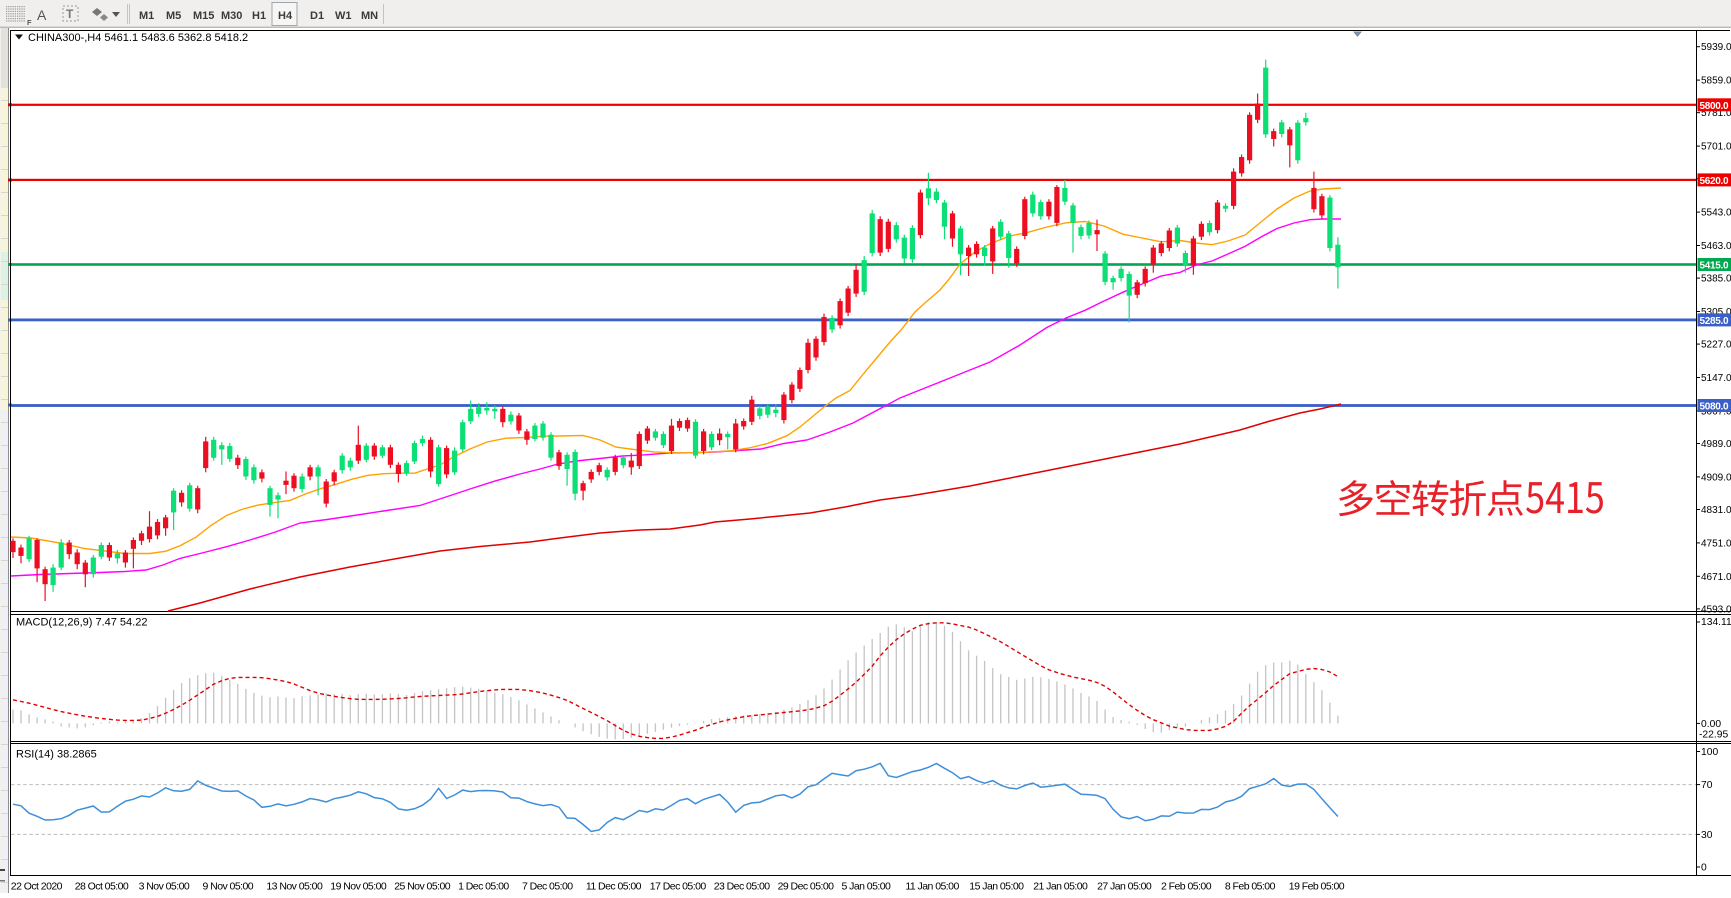 The image size is (1731, 898). What do you see at coordinates (231, 16) in the screenshot?
I see `svg-text: M30` at bounding box center [231, 16].